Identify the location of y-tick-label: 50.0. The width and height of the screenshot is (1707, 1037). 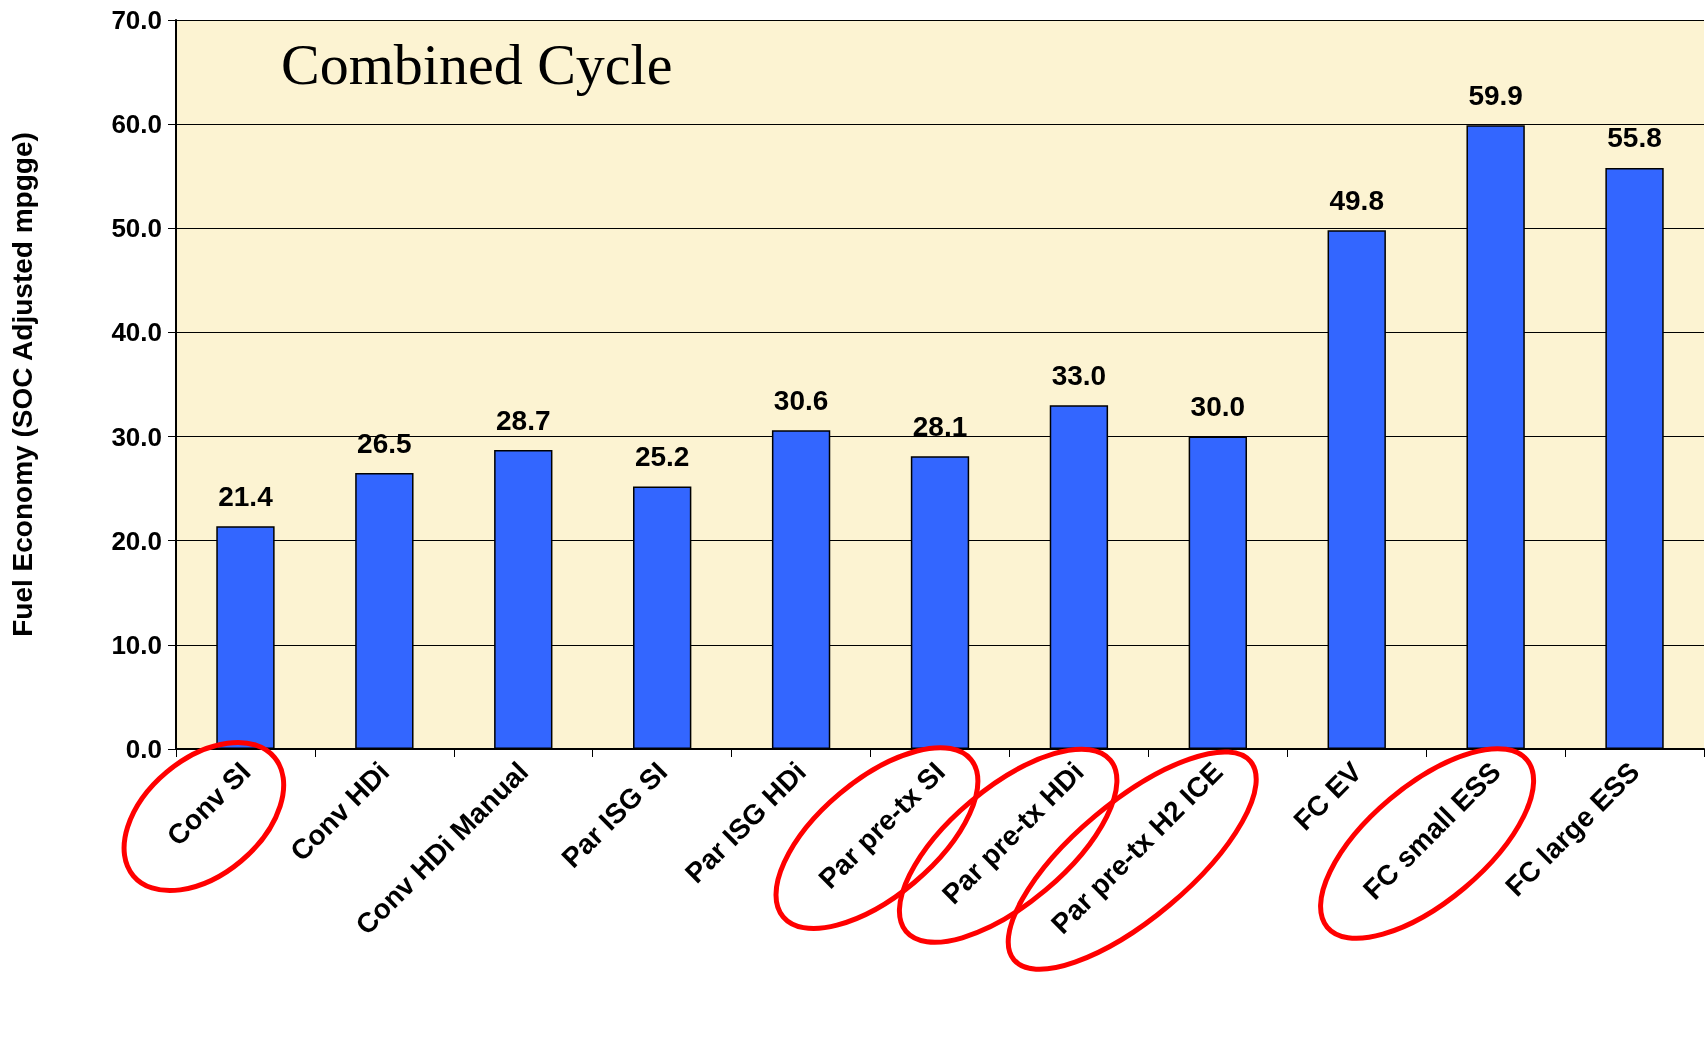
(136, 228).